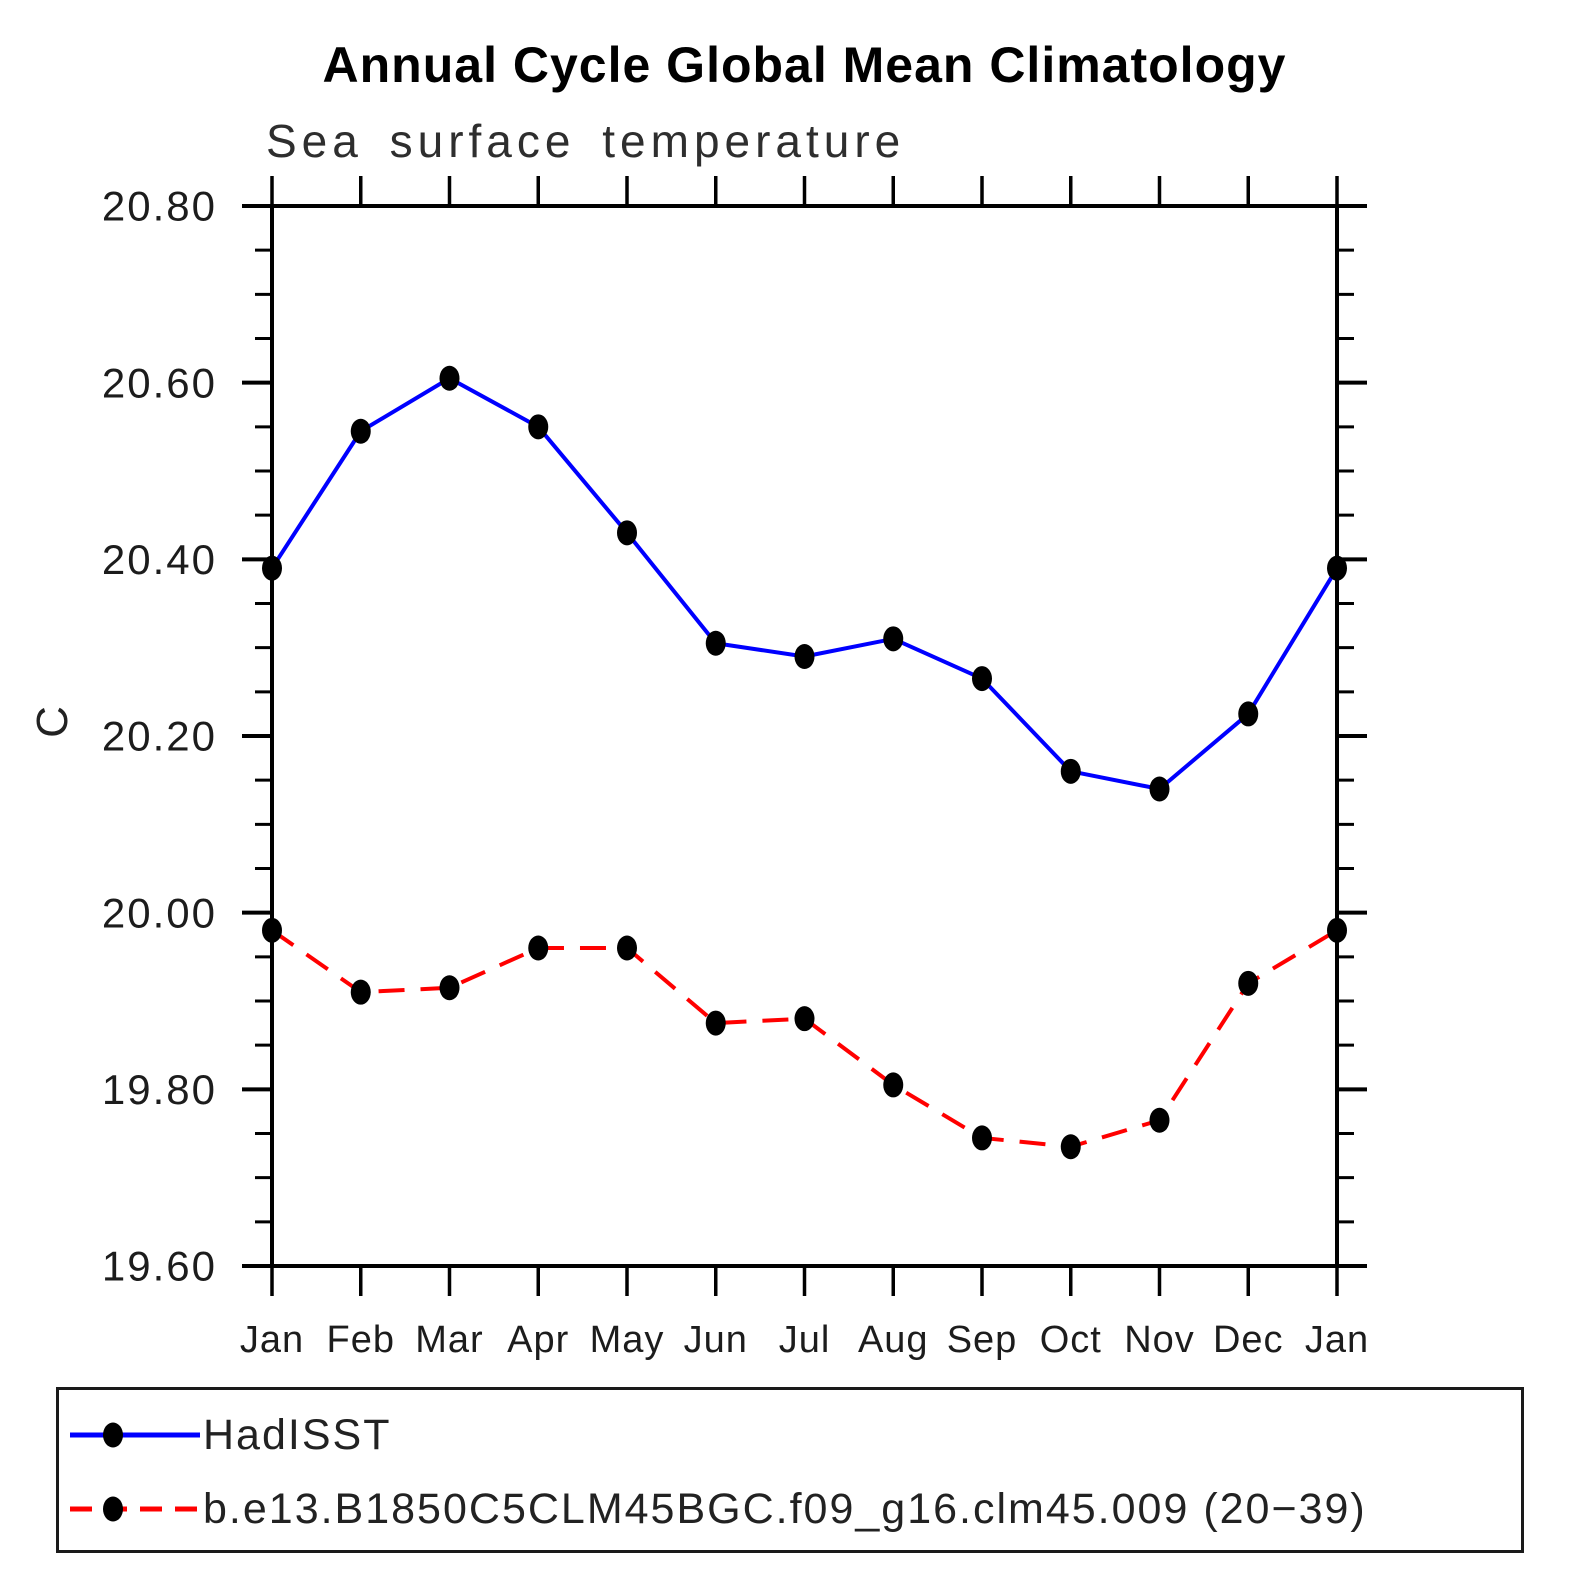 The width and height of the screenshot is (1574, 1574). Describe the element at coordinates (159, 1089) in the screenshot. I see `y-tick-label: 19.80` at that location.